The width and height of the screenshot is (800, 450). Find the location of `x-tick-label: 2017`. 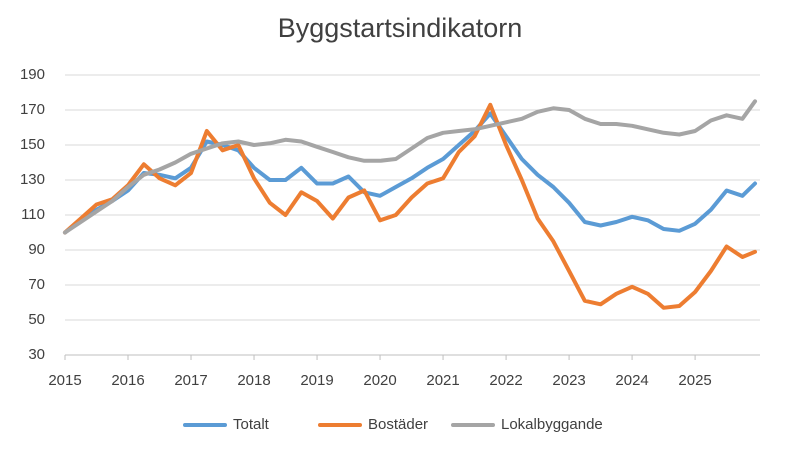

x-tick-label: 2017 is located at coordinates (190, 380).